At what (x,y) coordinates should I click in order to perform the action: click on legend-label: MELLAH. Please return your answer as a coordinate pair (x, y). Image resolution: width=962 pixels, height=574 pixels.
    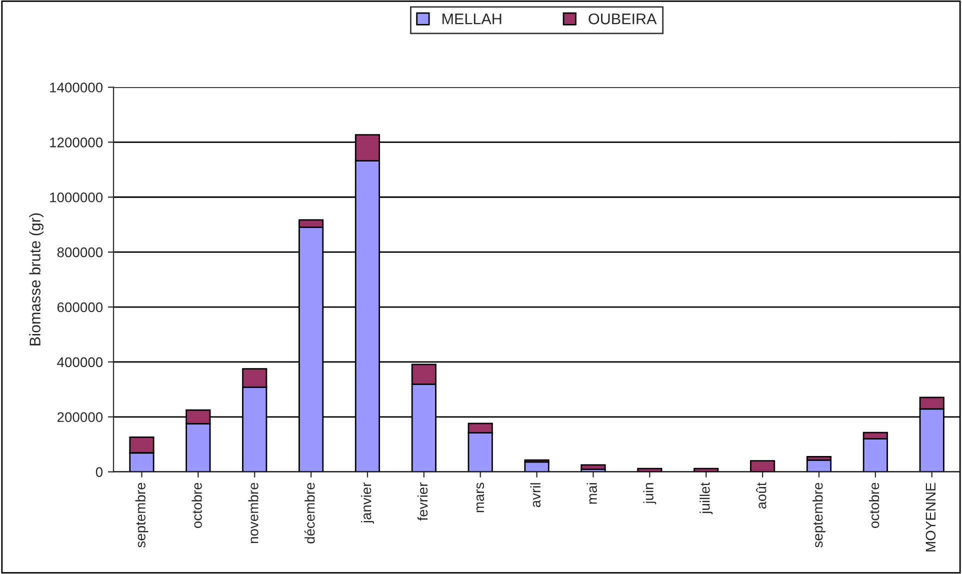
    Looking at the image, I should click on (472, 19).